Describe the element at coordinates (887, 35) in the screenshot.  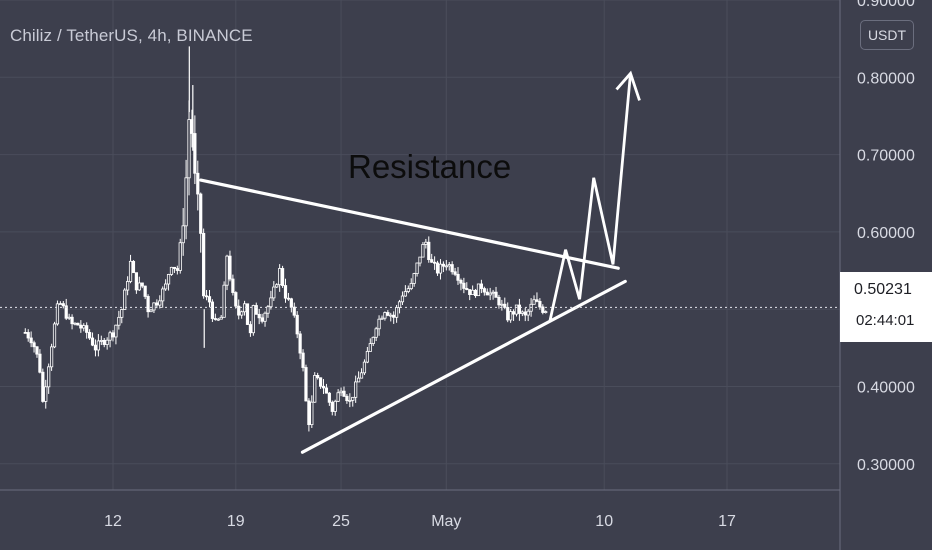
I see `currency-unit-button: USDT` at that location.